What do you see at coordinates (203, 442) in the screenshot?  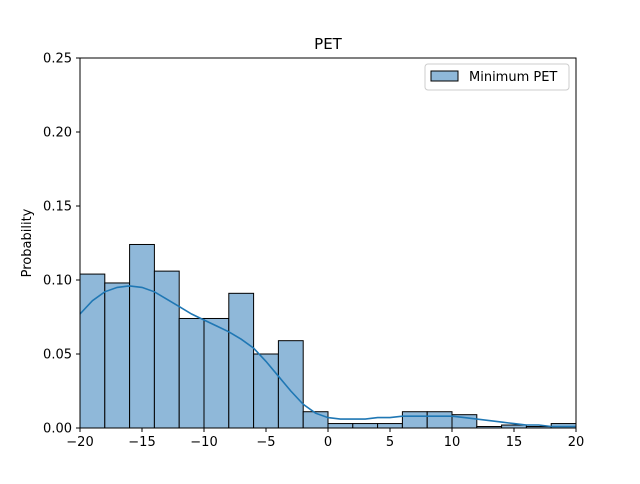 I see `x-tick-label: −10` at bounding box center [203, 442].